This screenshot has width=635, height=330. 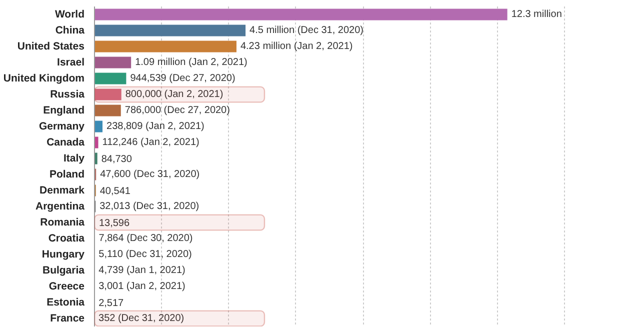 What do you see at coordinates (150, 174) in the screenshot?
I see `data-label: 47,600 (Dec 31, 2020)` at bounding box center [150, 174].